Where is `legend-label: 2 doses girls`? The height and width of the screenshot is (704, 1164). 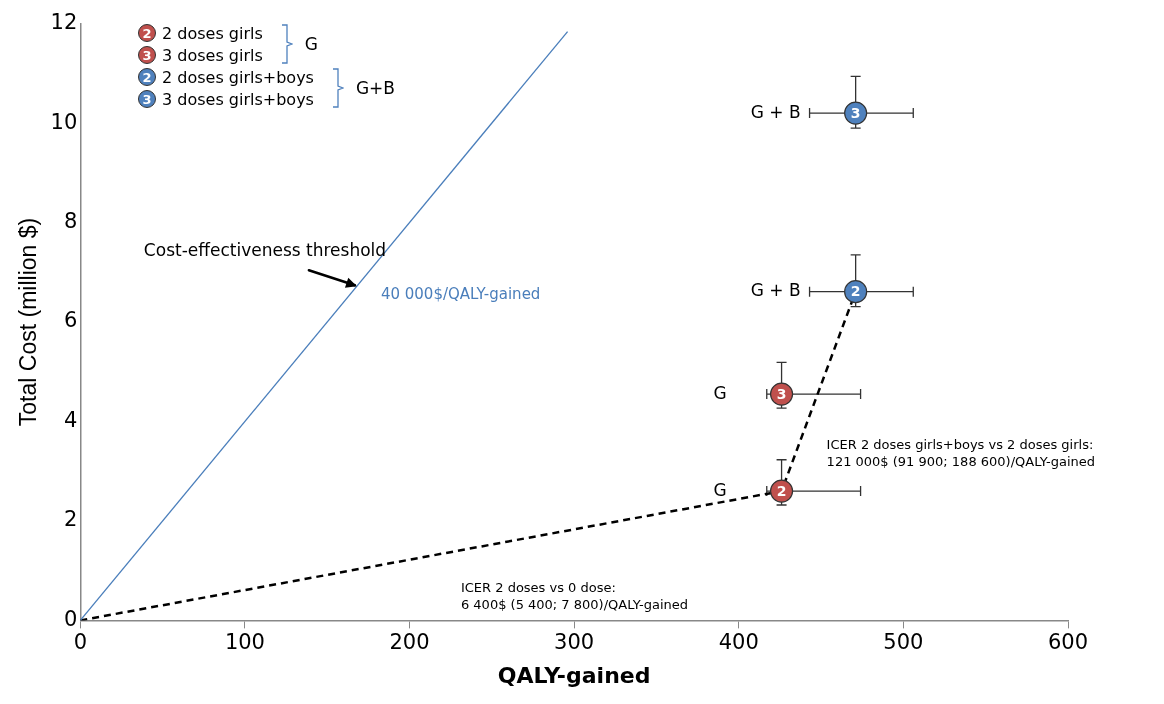 legend-label: 2 doses girls is located at coordinates (212, 33).